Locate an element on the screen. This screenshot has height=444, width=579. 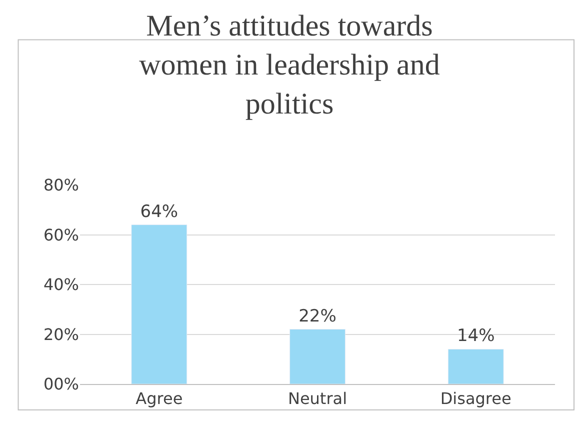
data-label: 22% is located at coordinates (317, 316).